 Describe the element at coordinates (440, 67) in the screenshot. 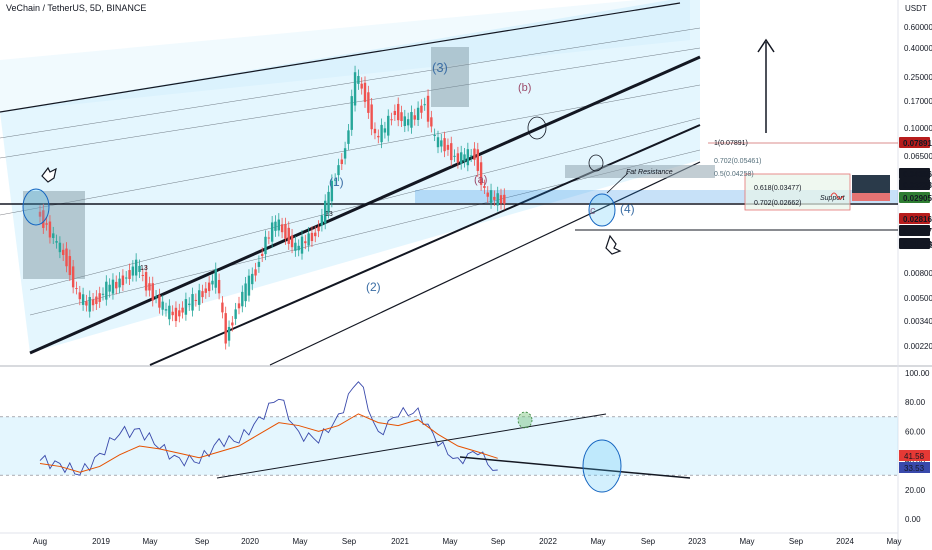

I see `wave-label-3: (3)` at that location.